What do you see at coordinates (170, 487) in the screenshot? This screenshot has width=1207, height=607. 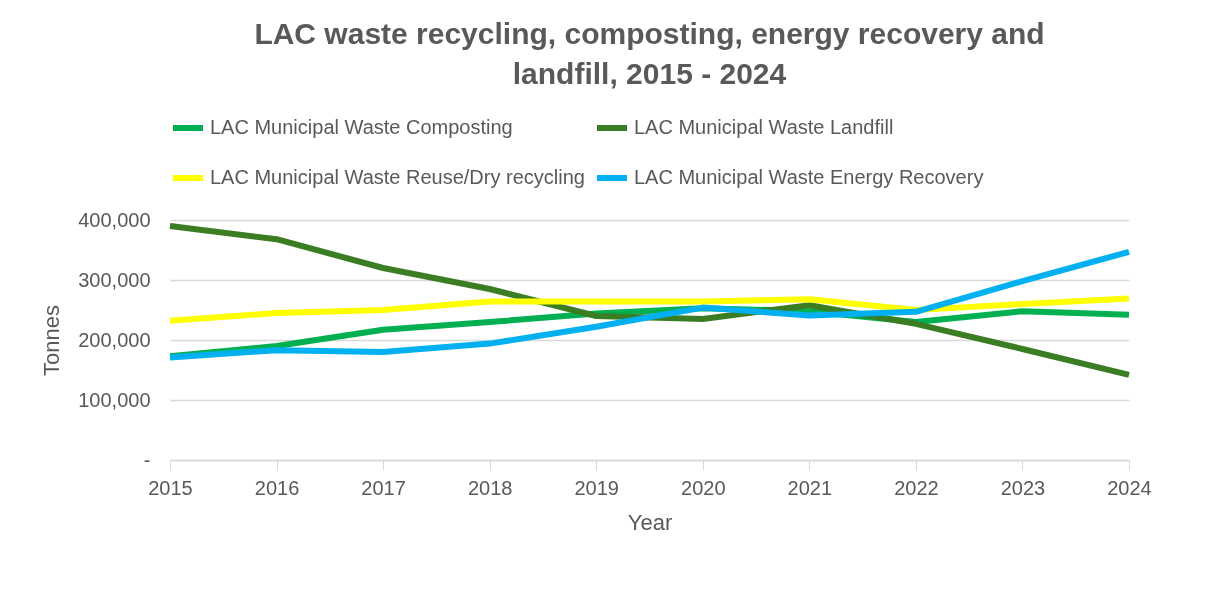 I see `x-tick-label: 2015` at bounding box center [170, 487].